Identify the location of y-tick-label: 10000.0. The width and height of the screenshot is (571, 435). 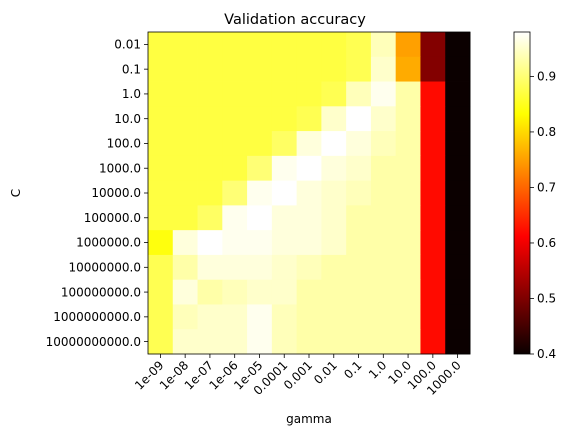
(116, 193).